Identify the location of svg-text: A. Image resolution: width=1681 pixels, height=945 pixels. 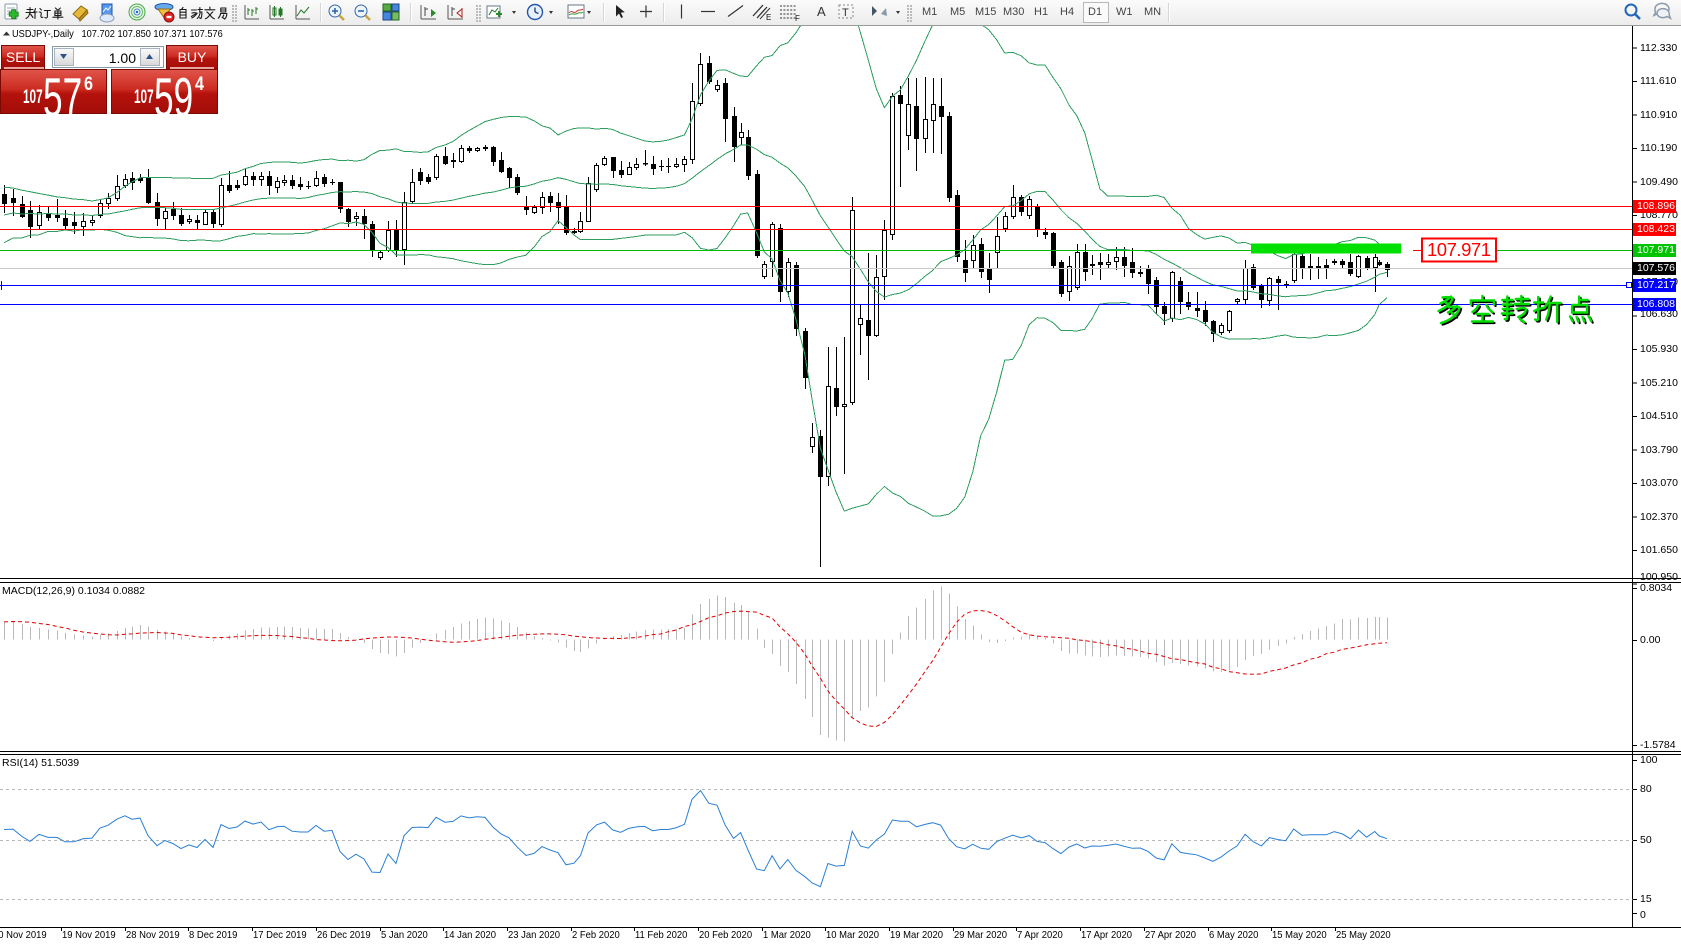
(821, 11).